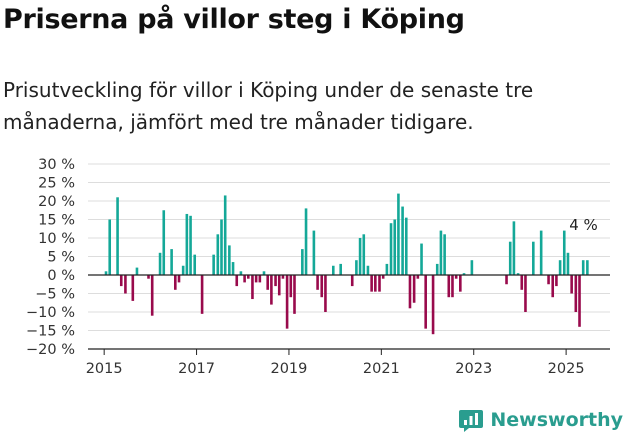  I want to click on y-tick-label: 15 %, so click(56, 221).